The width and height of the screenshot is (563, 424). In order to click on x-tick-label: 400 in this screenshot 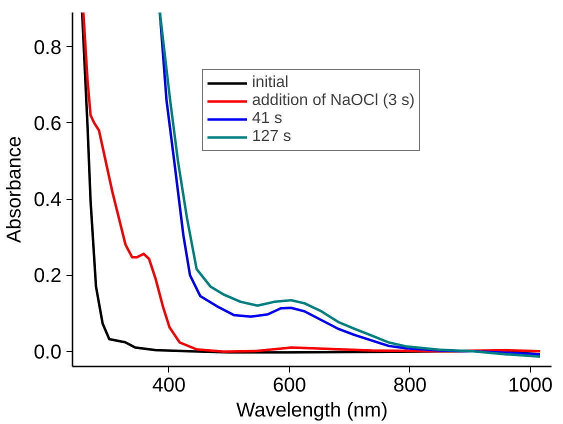, I will do `click(169, 385)`.